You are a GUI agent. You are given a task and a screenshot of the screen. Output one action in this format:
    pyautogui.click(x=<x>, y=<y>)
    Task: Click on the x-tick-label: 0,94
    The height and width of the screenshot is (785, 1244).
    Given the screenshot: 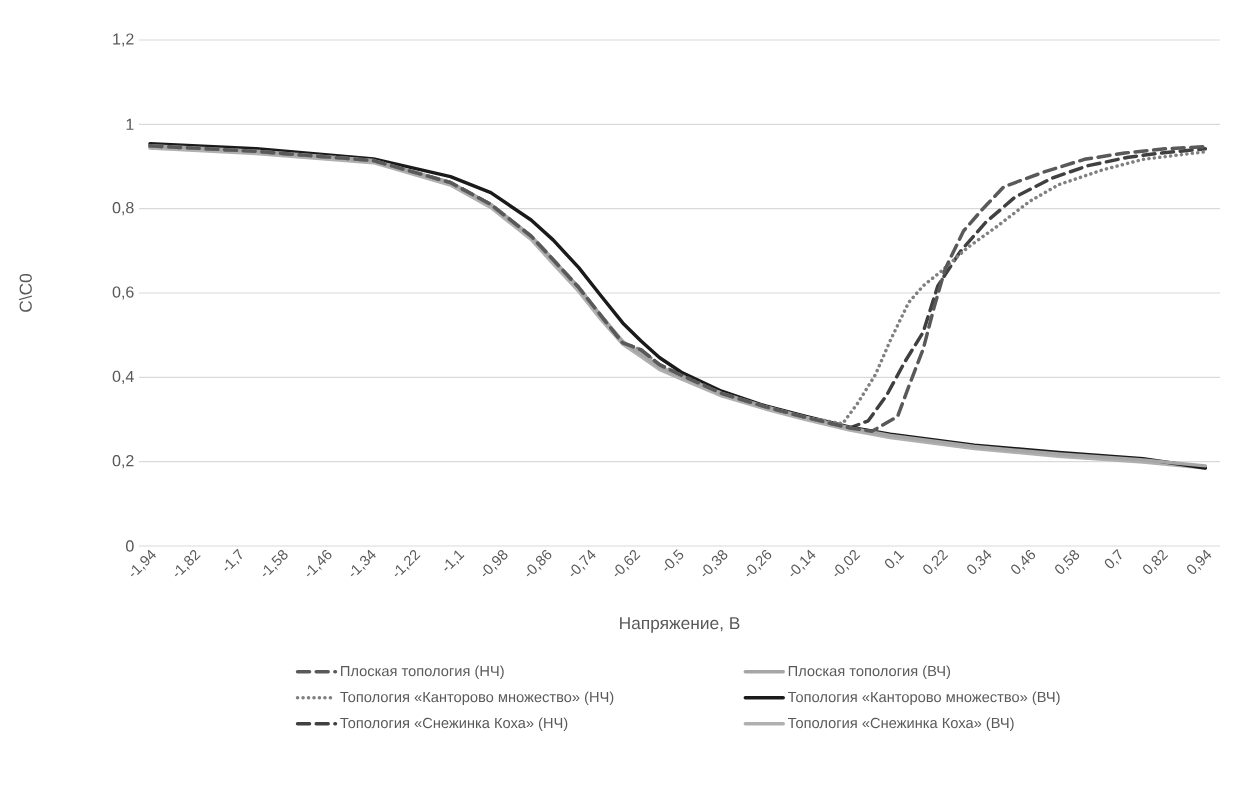 What is the action you would take?
    pyautogui.click(x=1199, y=561)
    